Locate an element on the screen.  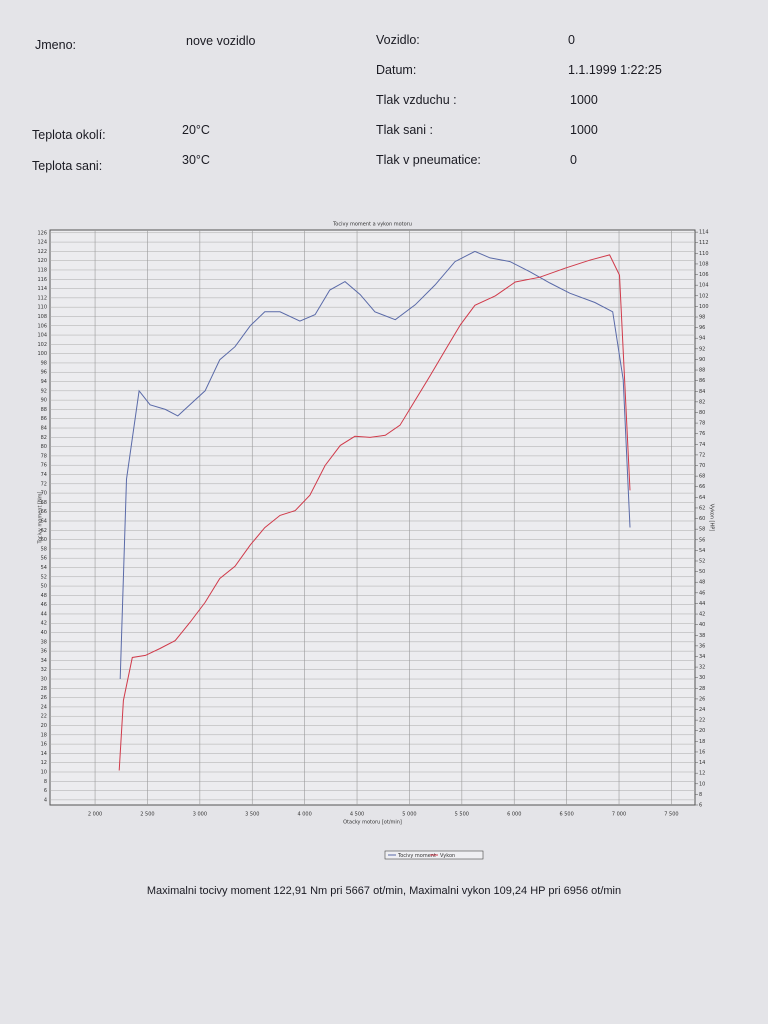
y-tick-label: 56 is located at coordinates (44, 559).